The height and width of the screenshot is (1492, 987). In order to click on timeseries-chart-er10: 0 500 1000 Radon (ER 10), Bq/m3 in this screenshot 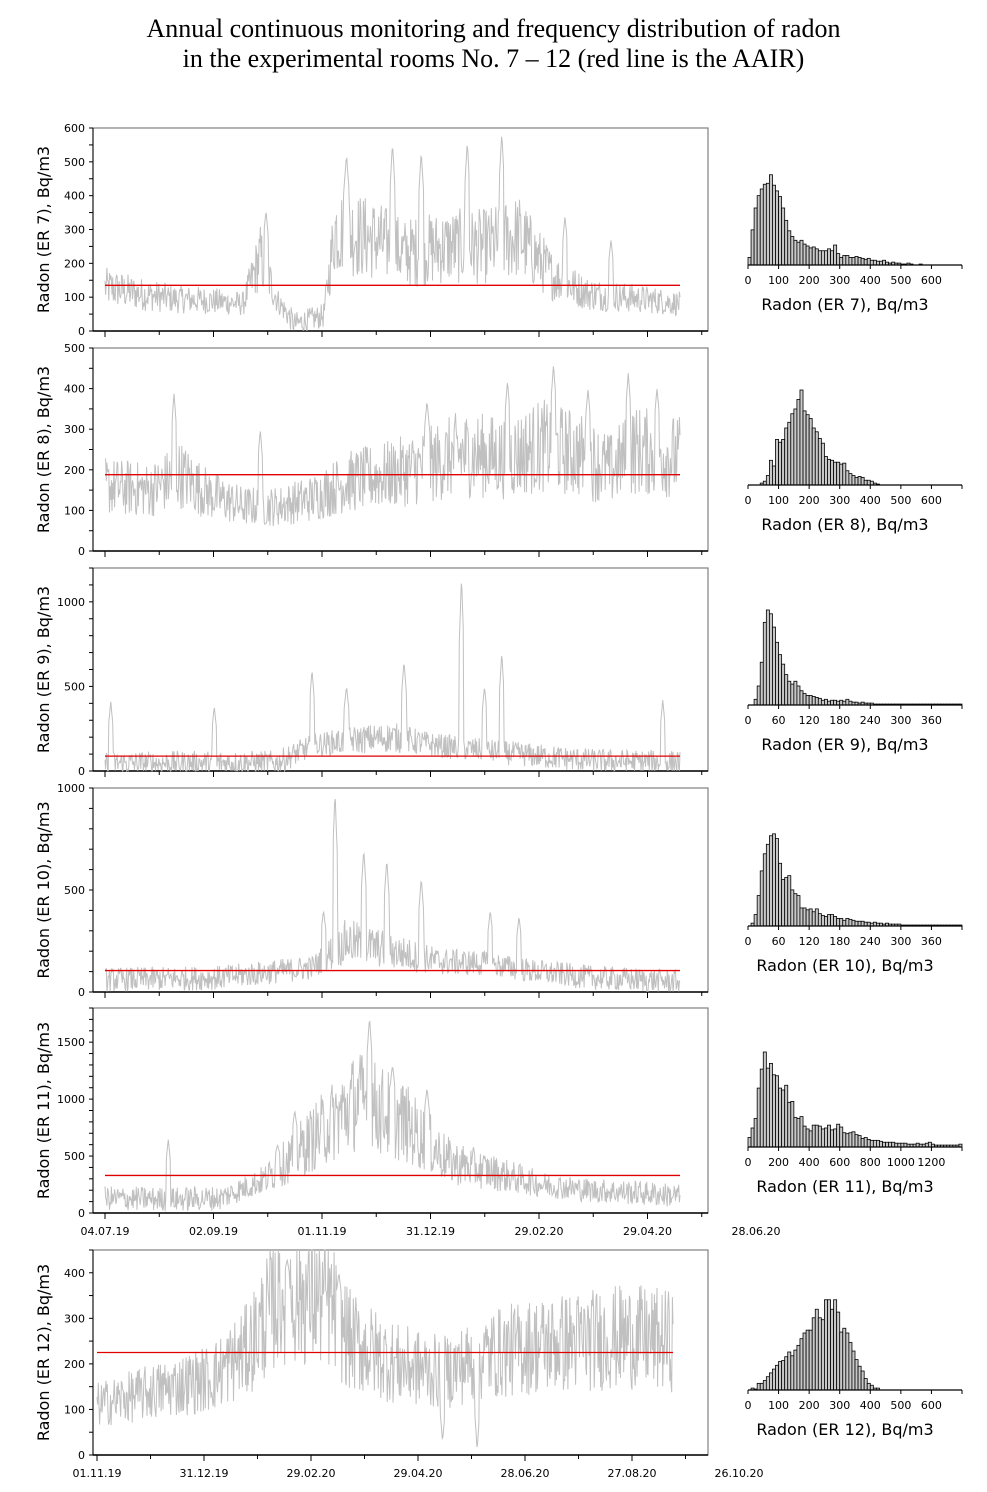, I will do `click(371, 890)`.